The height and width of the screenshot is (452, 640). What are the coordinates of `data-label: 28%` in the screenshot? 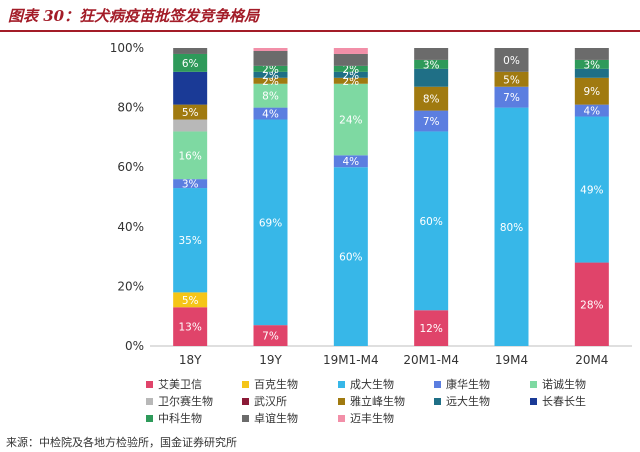 It's located at (591, 305).